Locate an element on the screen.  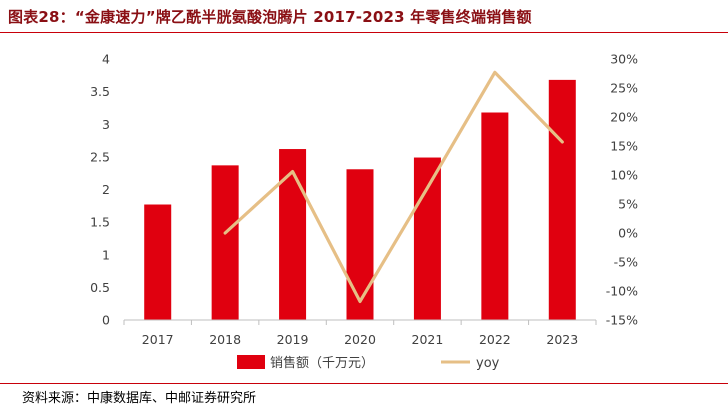
left-axis-tick-label: 2.5 is located at coordinates (100, 156).